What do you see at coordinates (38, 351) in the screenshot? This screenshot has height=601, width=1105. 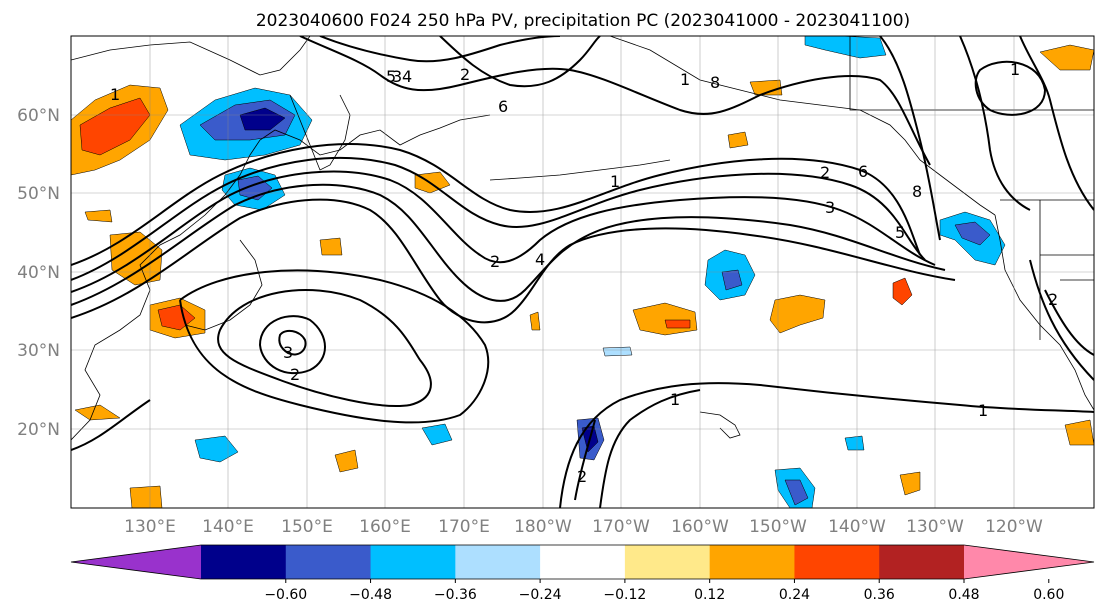 I see `lat-label: 30°N` at bounding box center [38, 351].